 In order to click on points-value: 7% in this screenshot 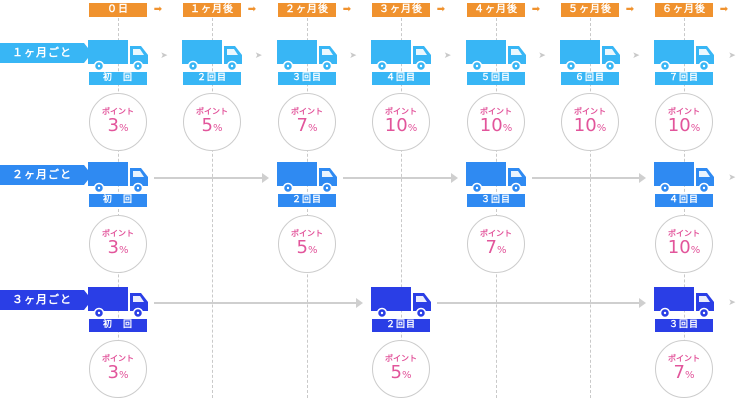, I will do `click(307, 127)`.